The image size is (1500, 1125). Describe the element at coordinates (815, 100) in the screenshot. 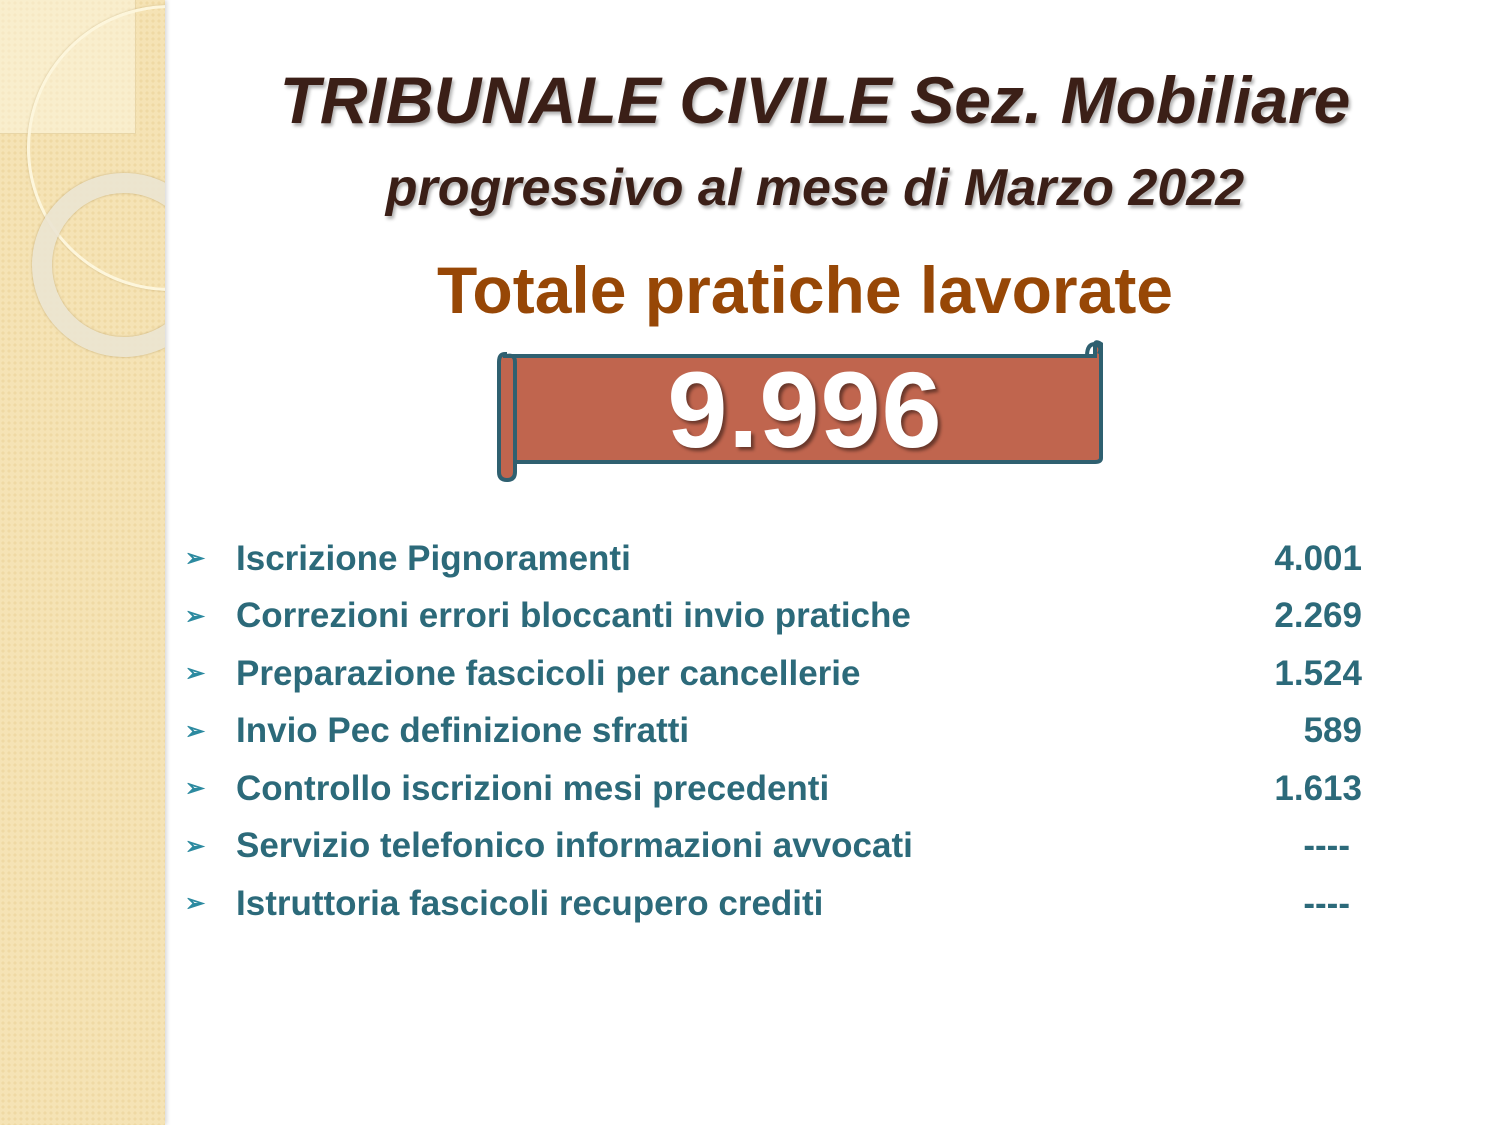

I see `slide-title: TRIBUNALE CIVILE Sez. Mobiliare` at that location.